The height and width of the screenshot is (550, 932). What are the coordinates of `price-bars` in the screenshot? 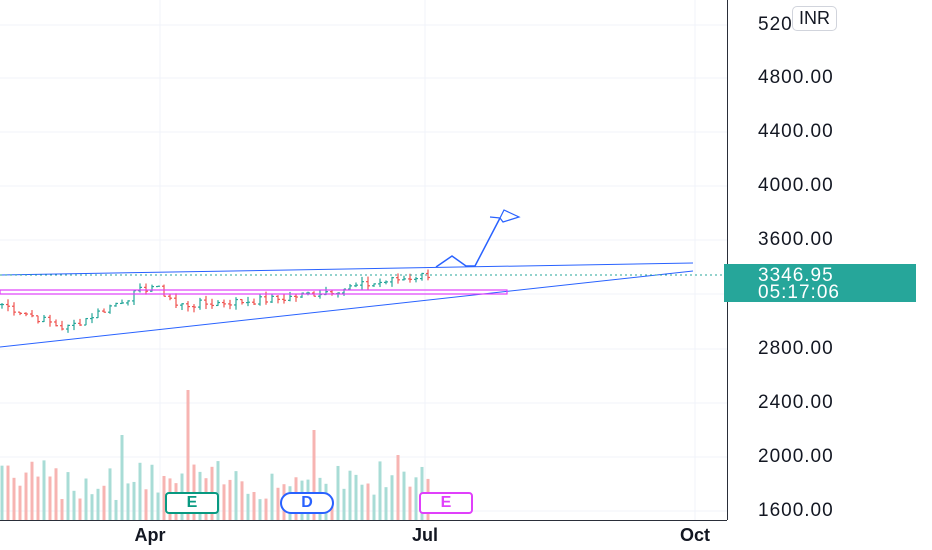 It's located at (215, 301).